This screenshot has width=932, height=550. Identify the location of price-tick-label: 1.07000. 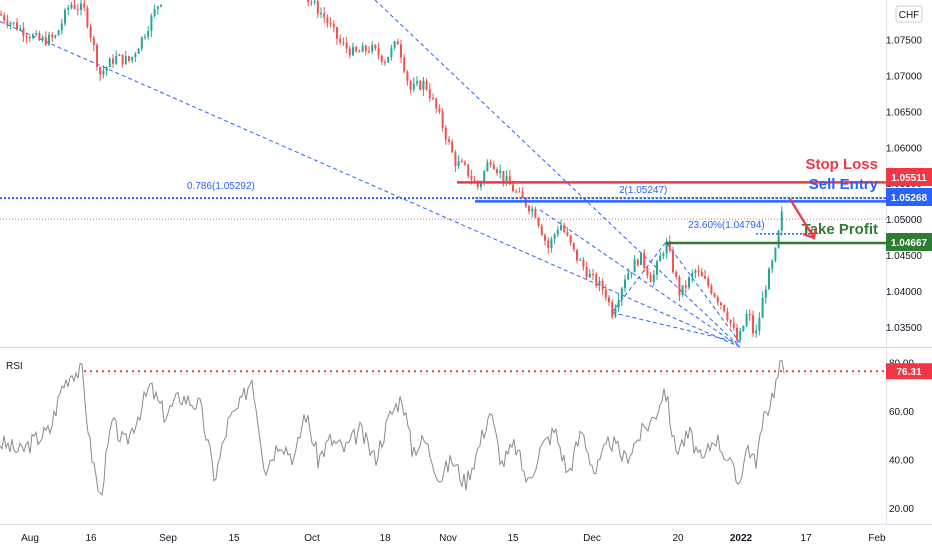
(904, 76).